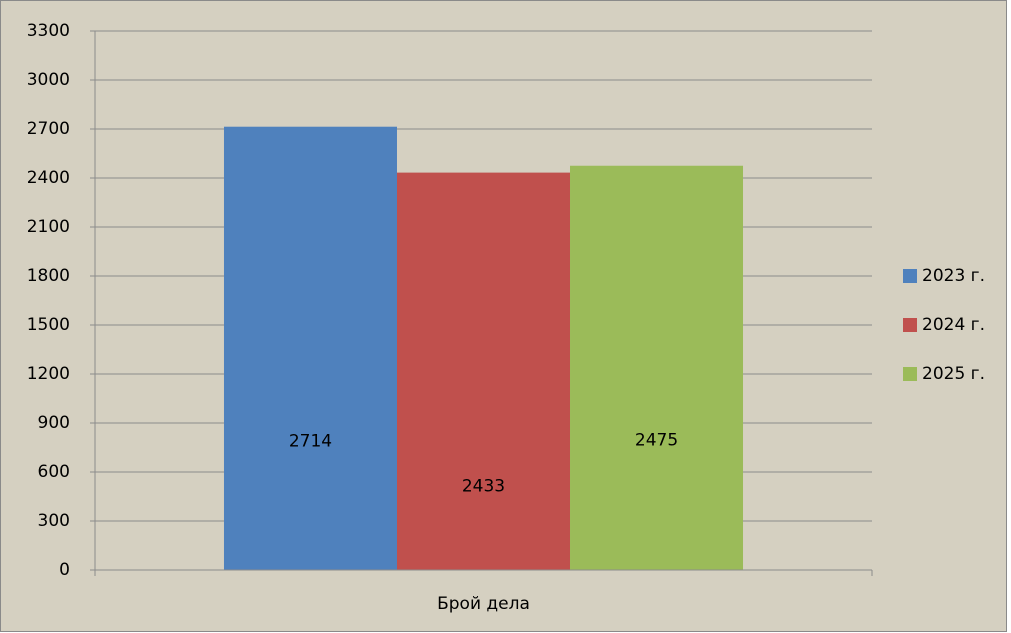 This screenshot has width=1011, height=633. I want to click on y-tick-label: 600, so click(54, 472).